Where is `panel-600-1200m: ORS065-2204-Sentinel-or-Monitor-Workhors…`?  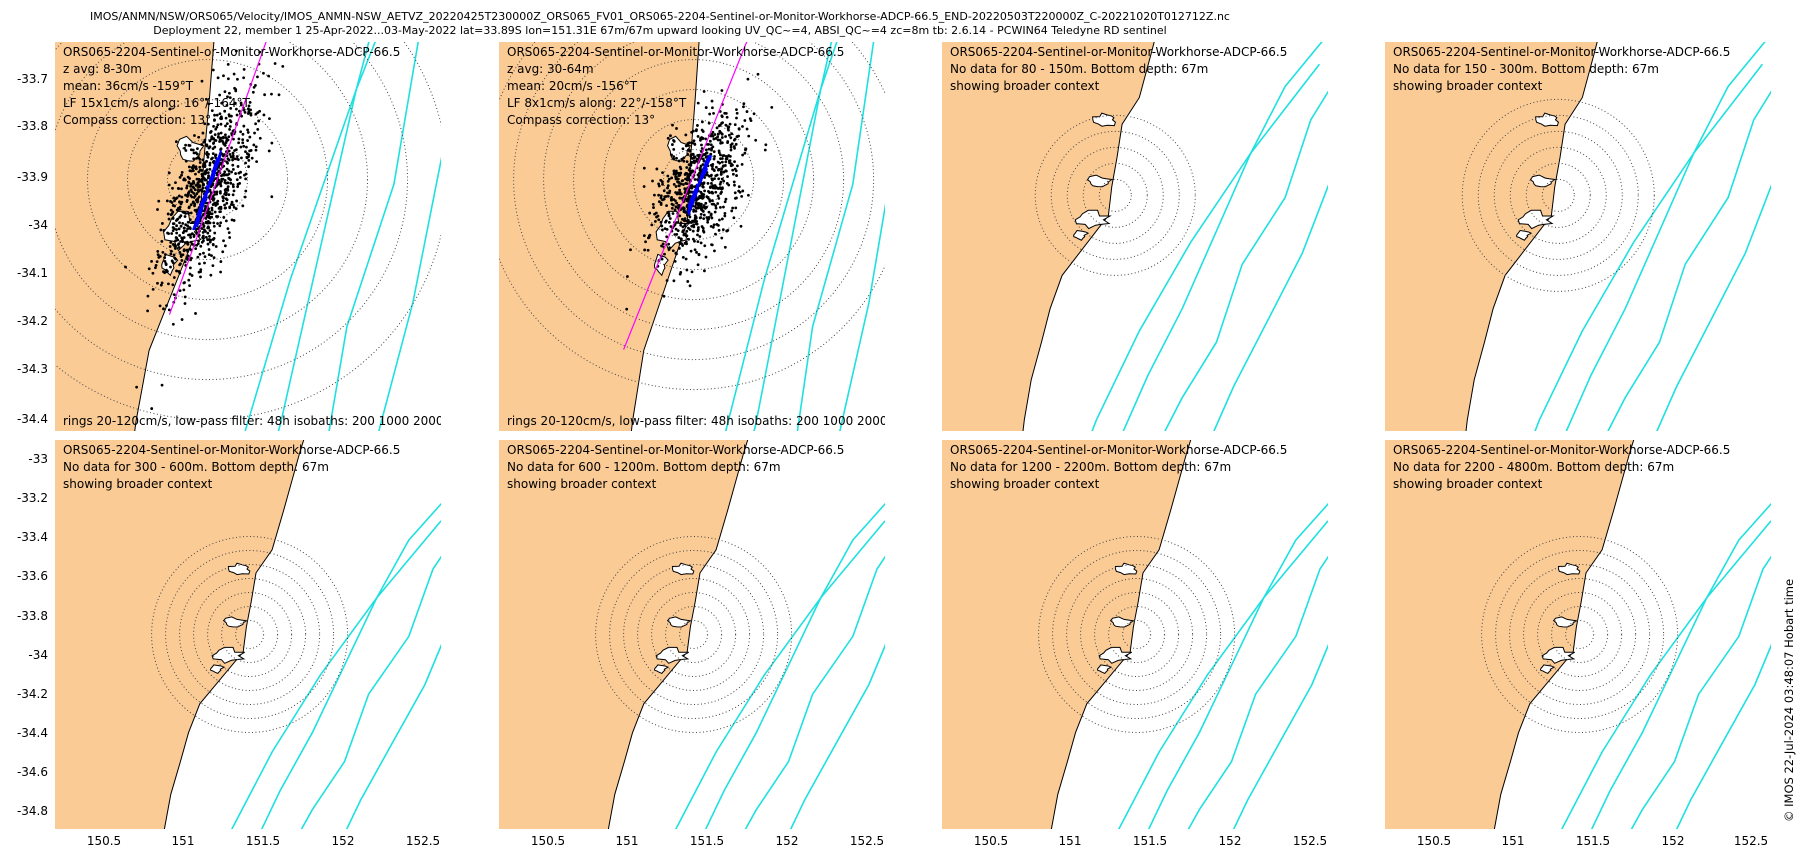
panel-600-1200m: ORS065-2204-Sentinel-or-Monitor-Workhors… is located at coordinates (692, 634).